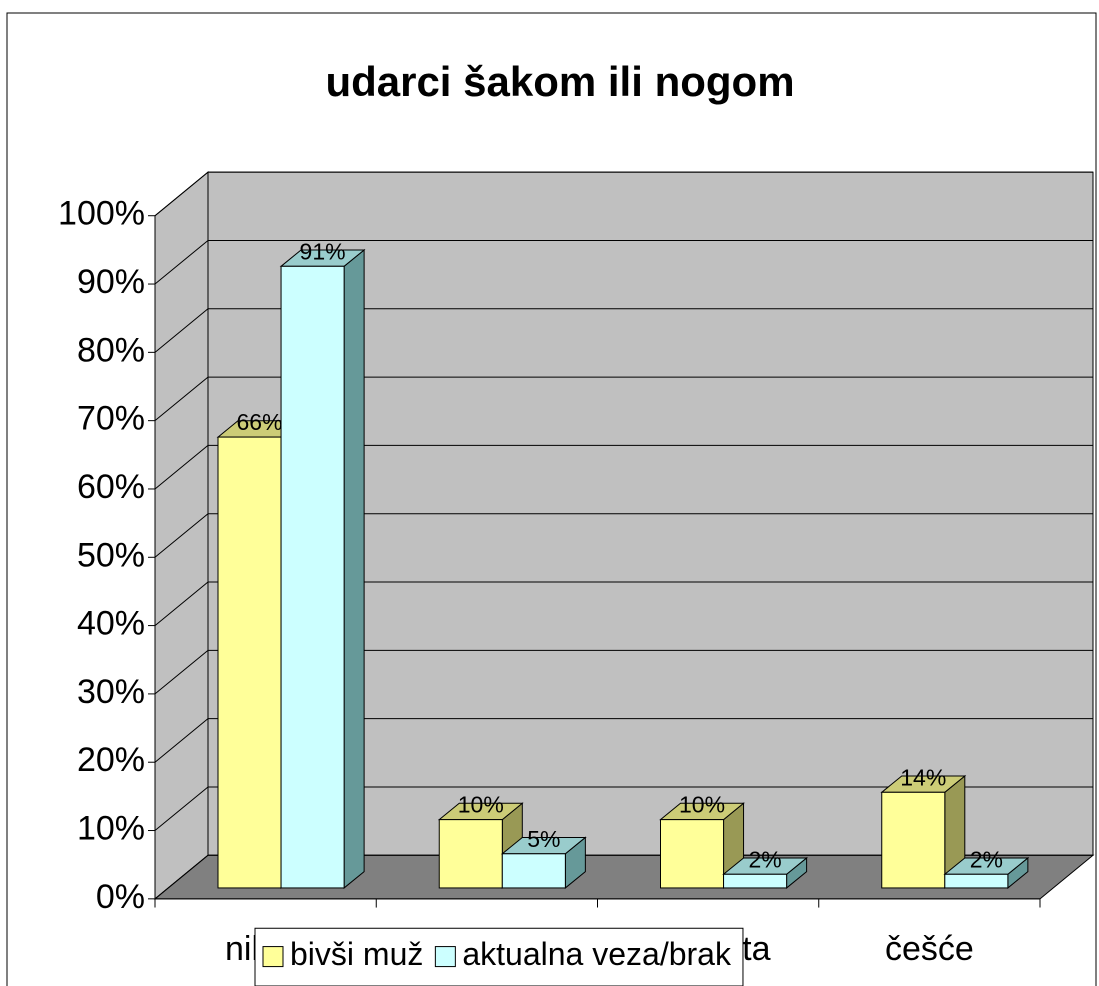 Image resolution: width=1099 pixels, height=986 pixels. What do you see at coordinates (111, 692) in the screenshot?
I see `y-tick-label: 30%` at bounding box center [111, 692].